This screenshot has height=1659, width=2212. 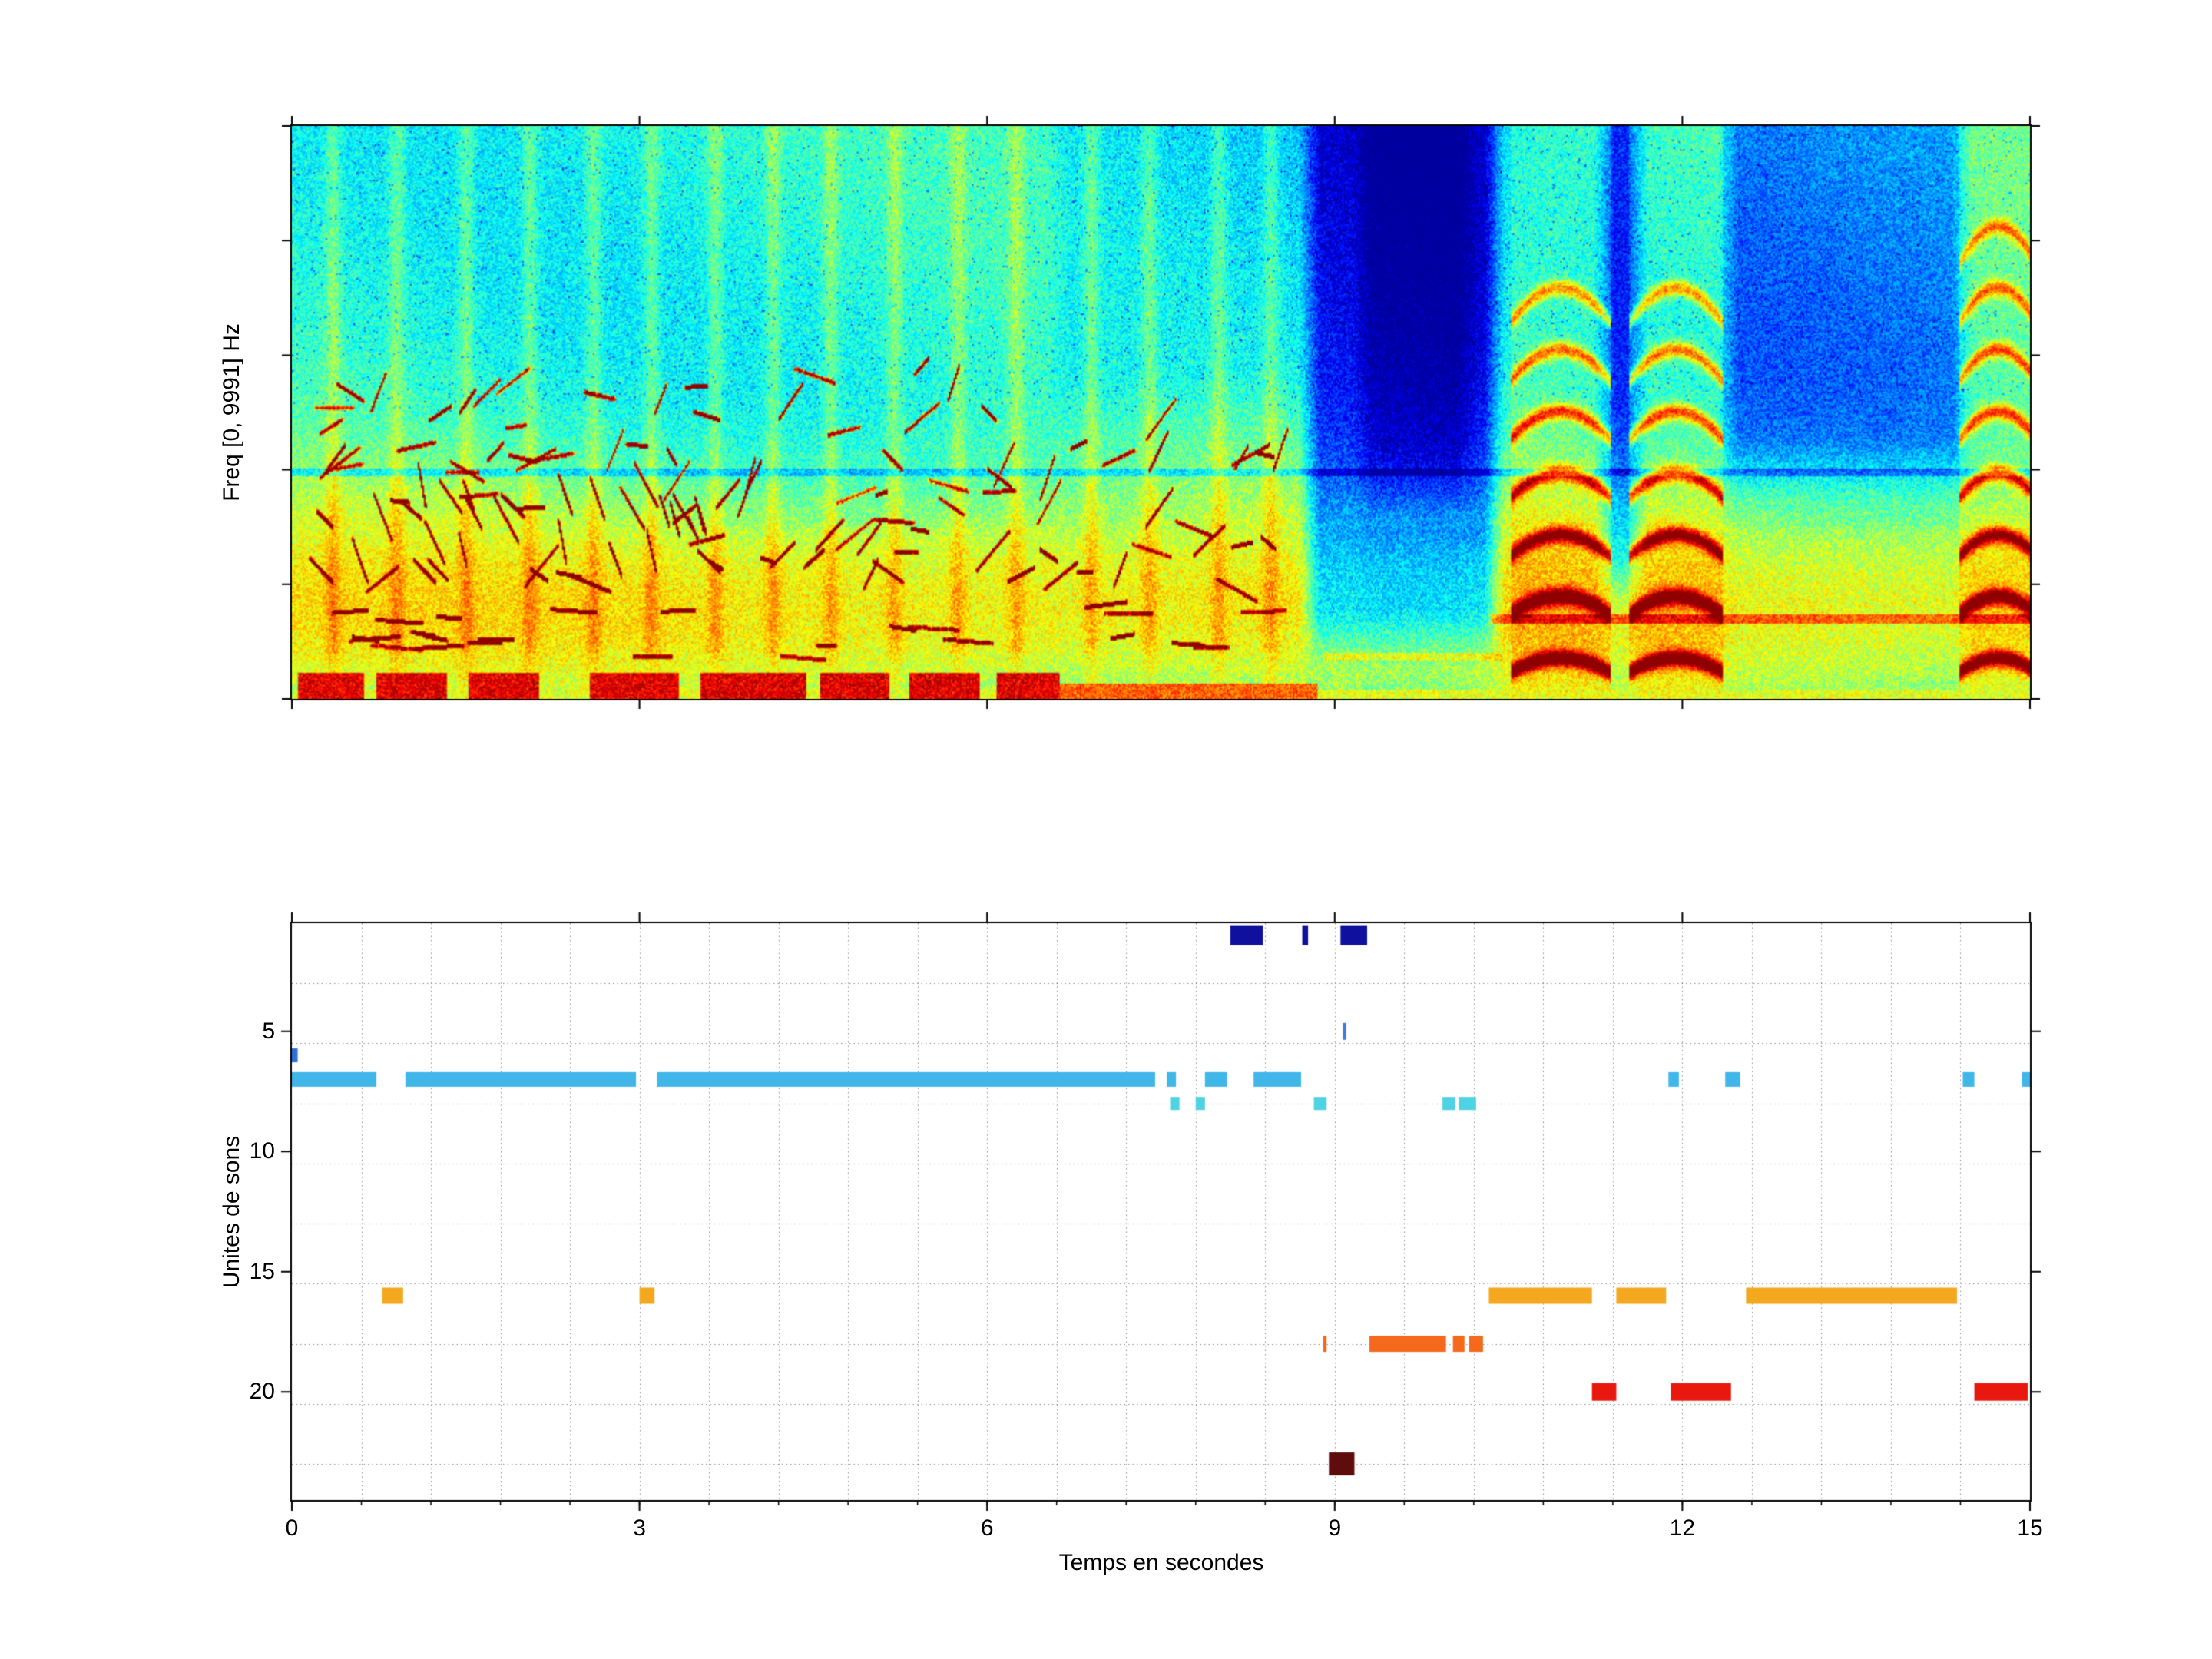 What do you see at coordinates (269, 1031) in the screenshot?
I see `y-tick-label: 5` at bounding box center [269, 1031].